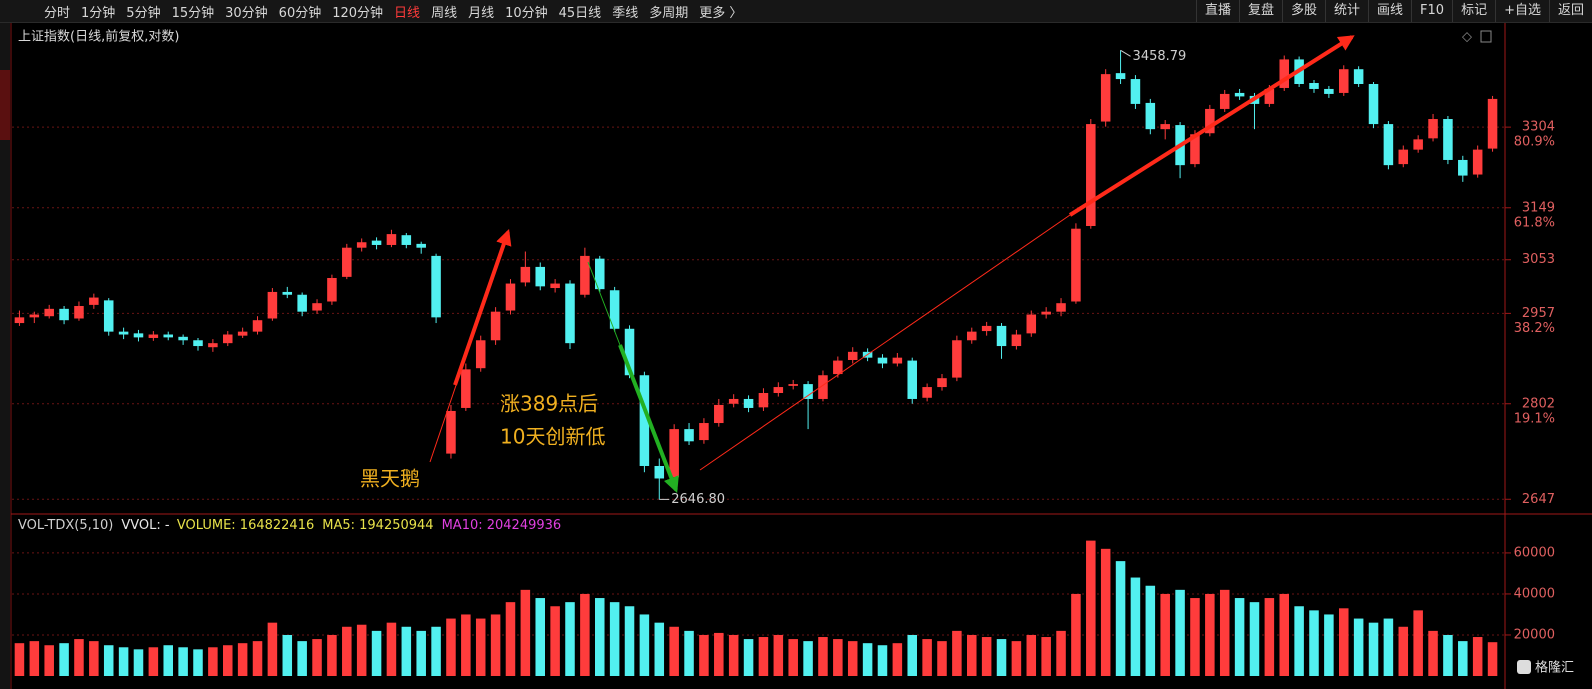 The image size is (1592, 689). I want to click on toolbar-button: 月线, so click(481, 13).